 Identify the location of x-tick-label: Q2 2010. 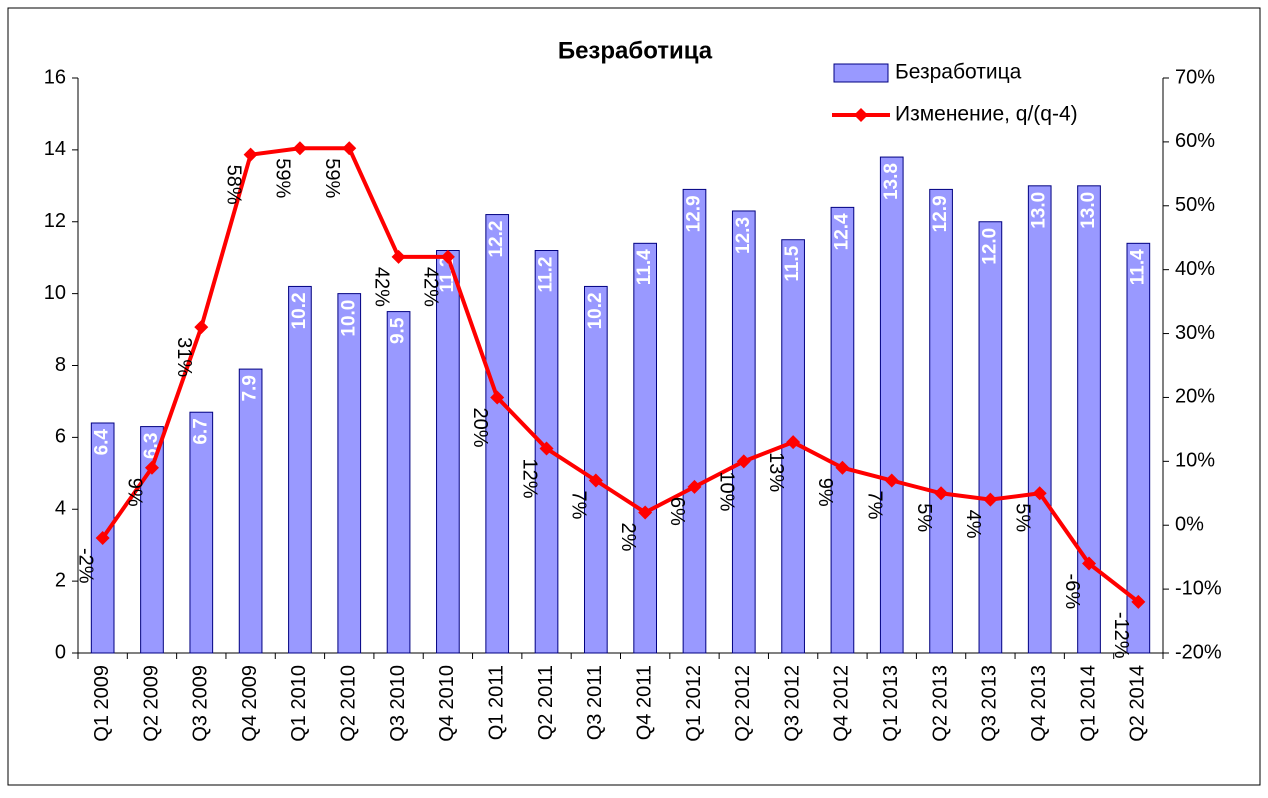
(349, 703).